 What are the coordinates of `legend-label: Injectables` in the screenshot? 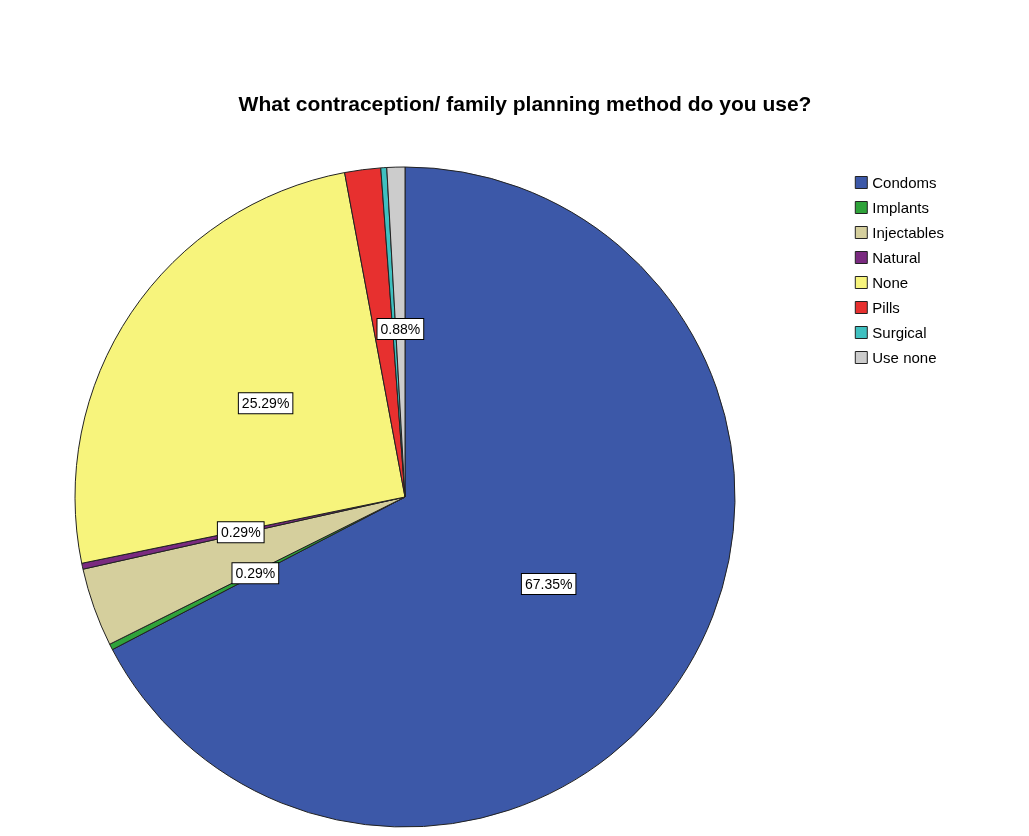 It's located at (908, 232).